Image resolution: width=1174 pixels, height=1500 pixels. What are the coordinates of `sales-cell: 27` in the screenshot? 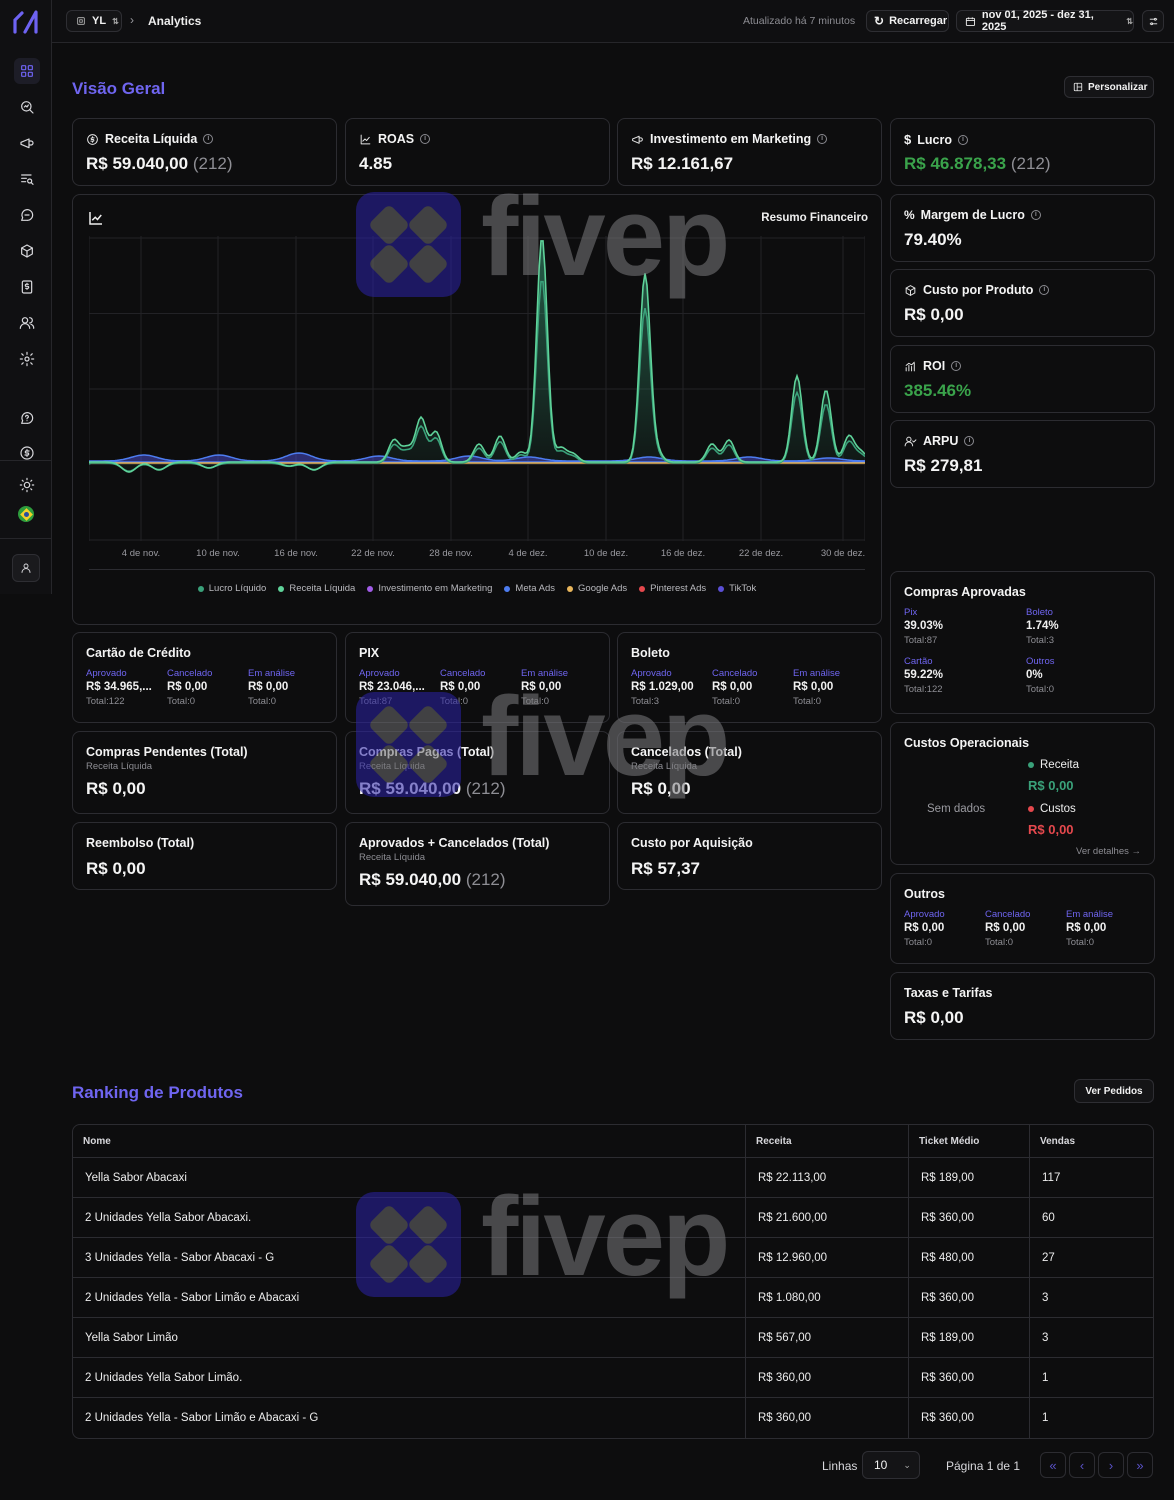 It's located at (1091, 1258).